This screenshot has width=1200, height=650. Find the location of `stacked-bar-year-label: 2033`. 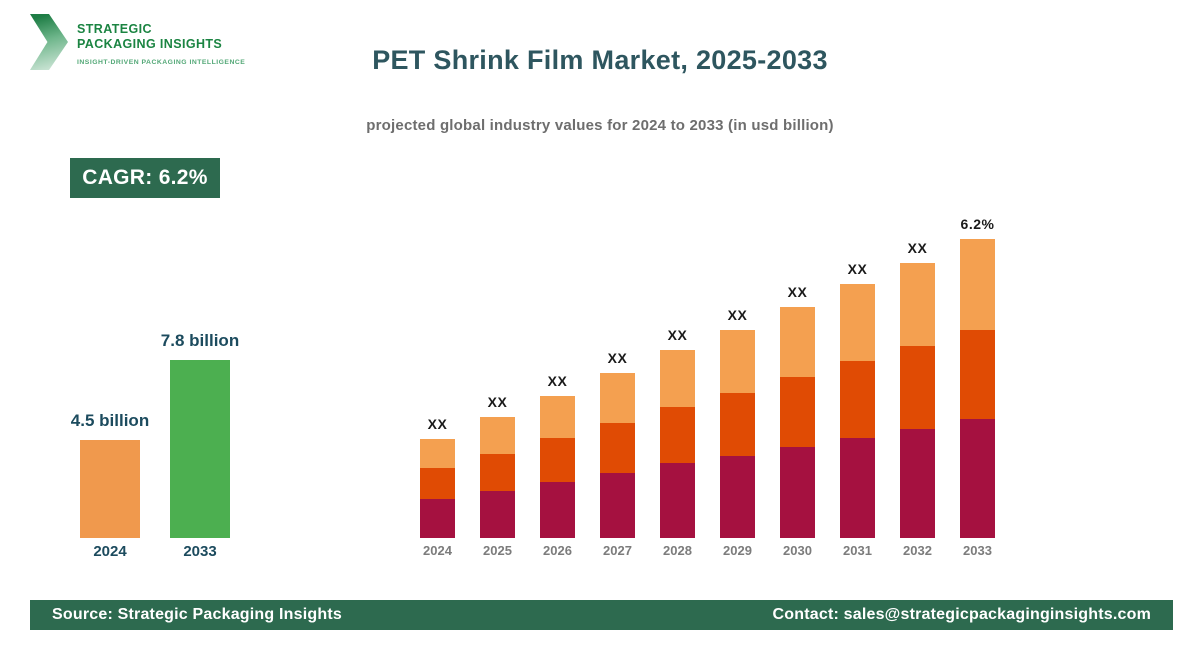

stacked-bar-year-label: 2033 is located at coordinates (977, 550).